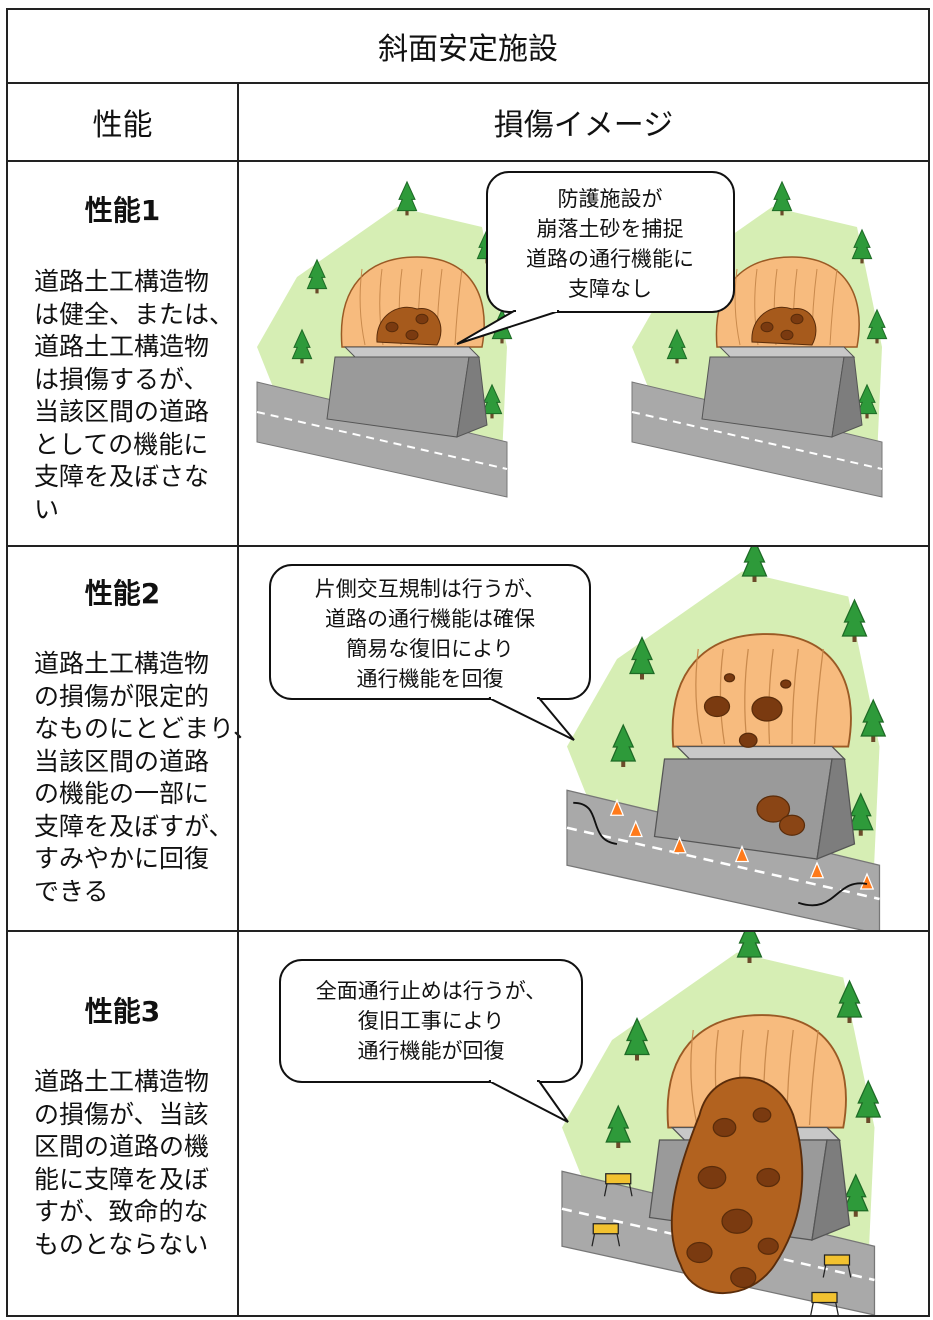 The image size is (933, 1320). Describe the element at coordinates (122, 125) in the screenshot. I see `header-performance: 性能` at that location.